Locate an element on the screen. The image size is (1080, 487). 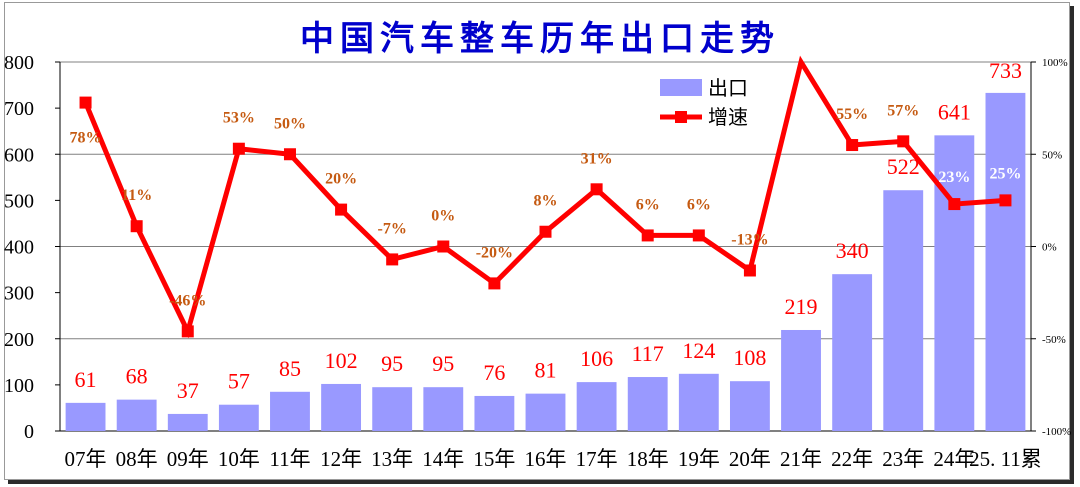
bar-data-label: 106 is located at coordinates (596, 358).